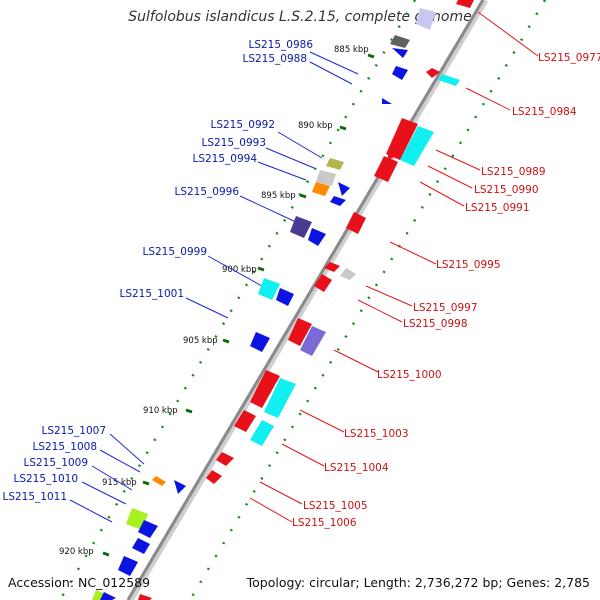 The width and height of the screenshot is (600, 600). Describe the element at coordinates (513, 172) in the screenshot. I see `reverse-gene-label: LS215_0989` at that location.